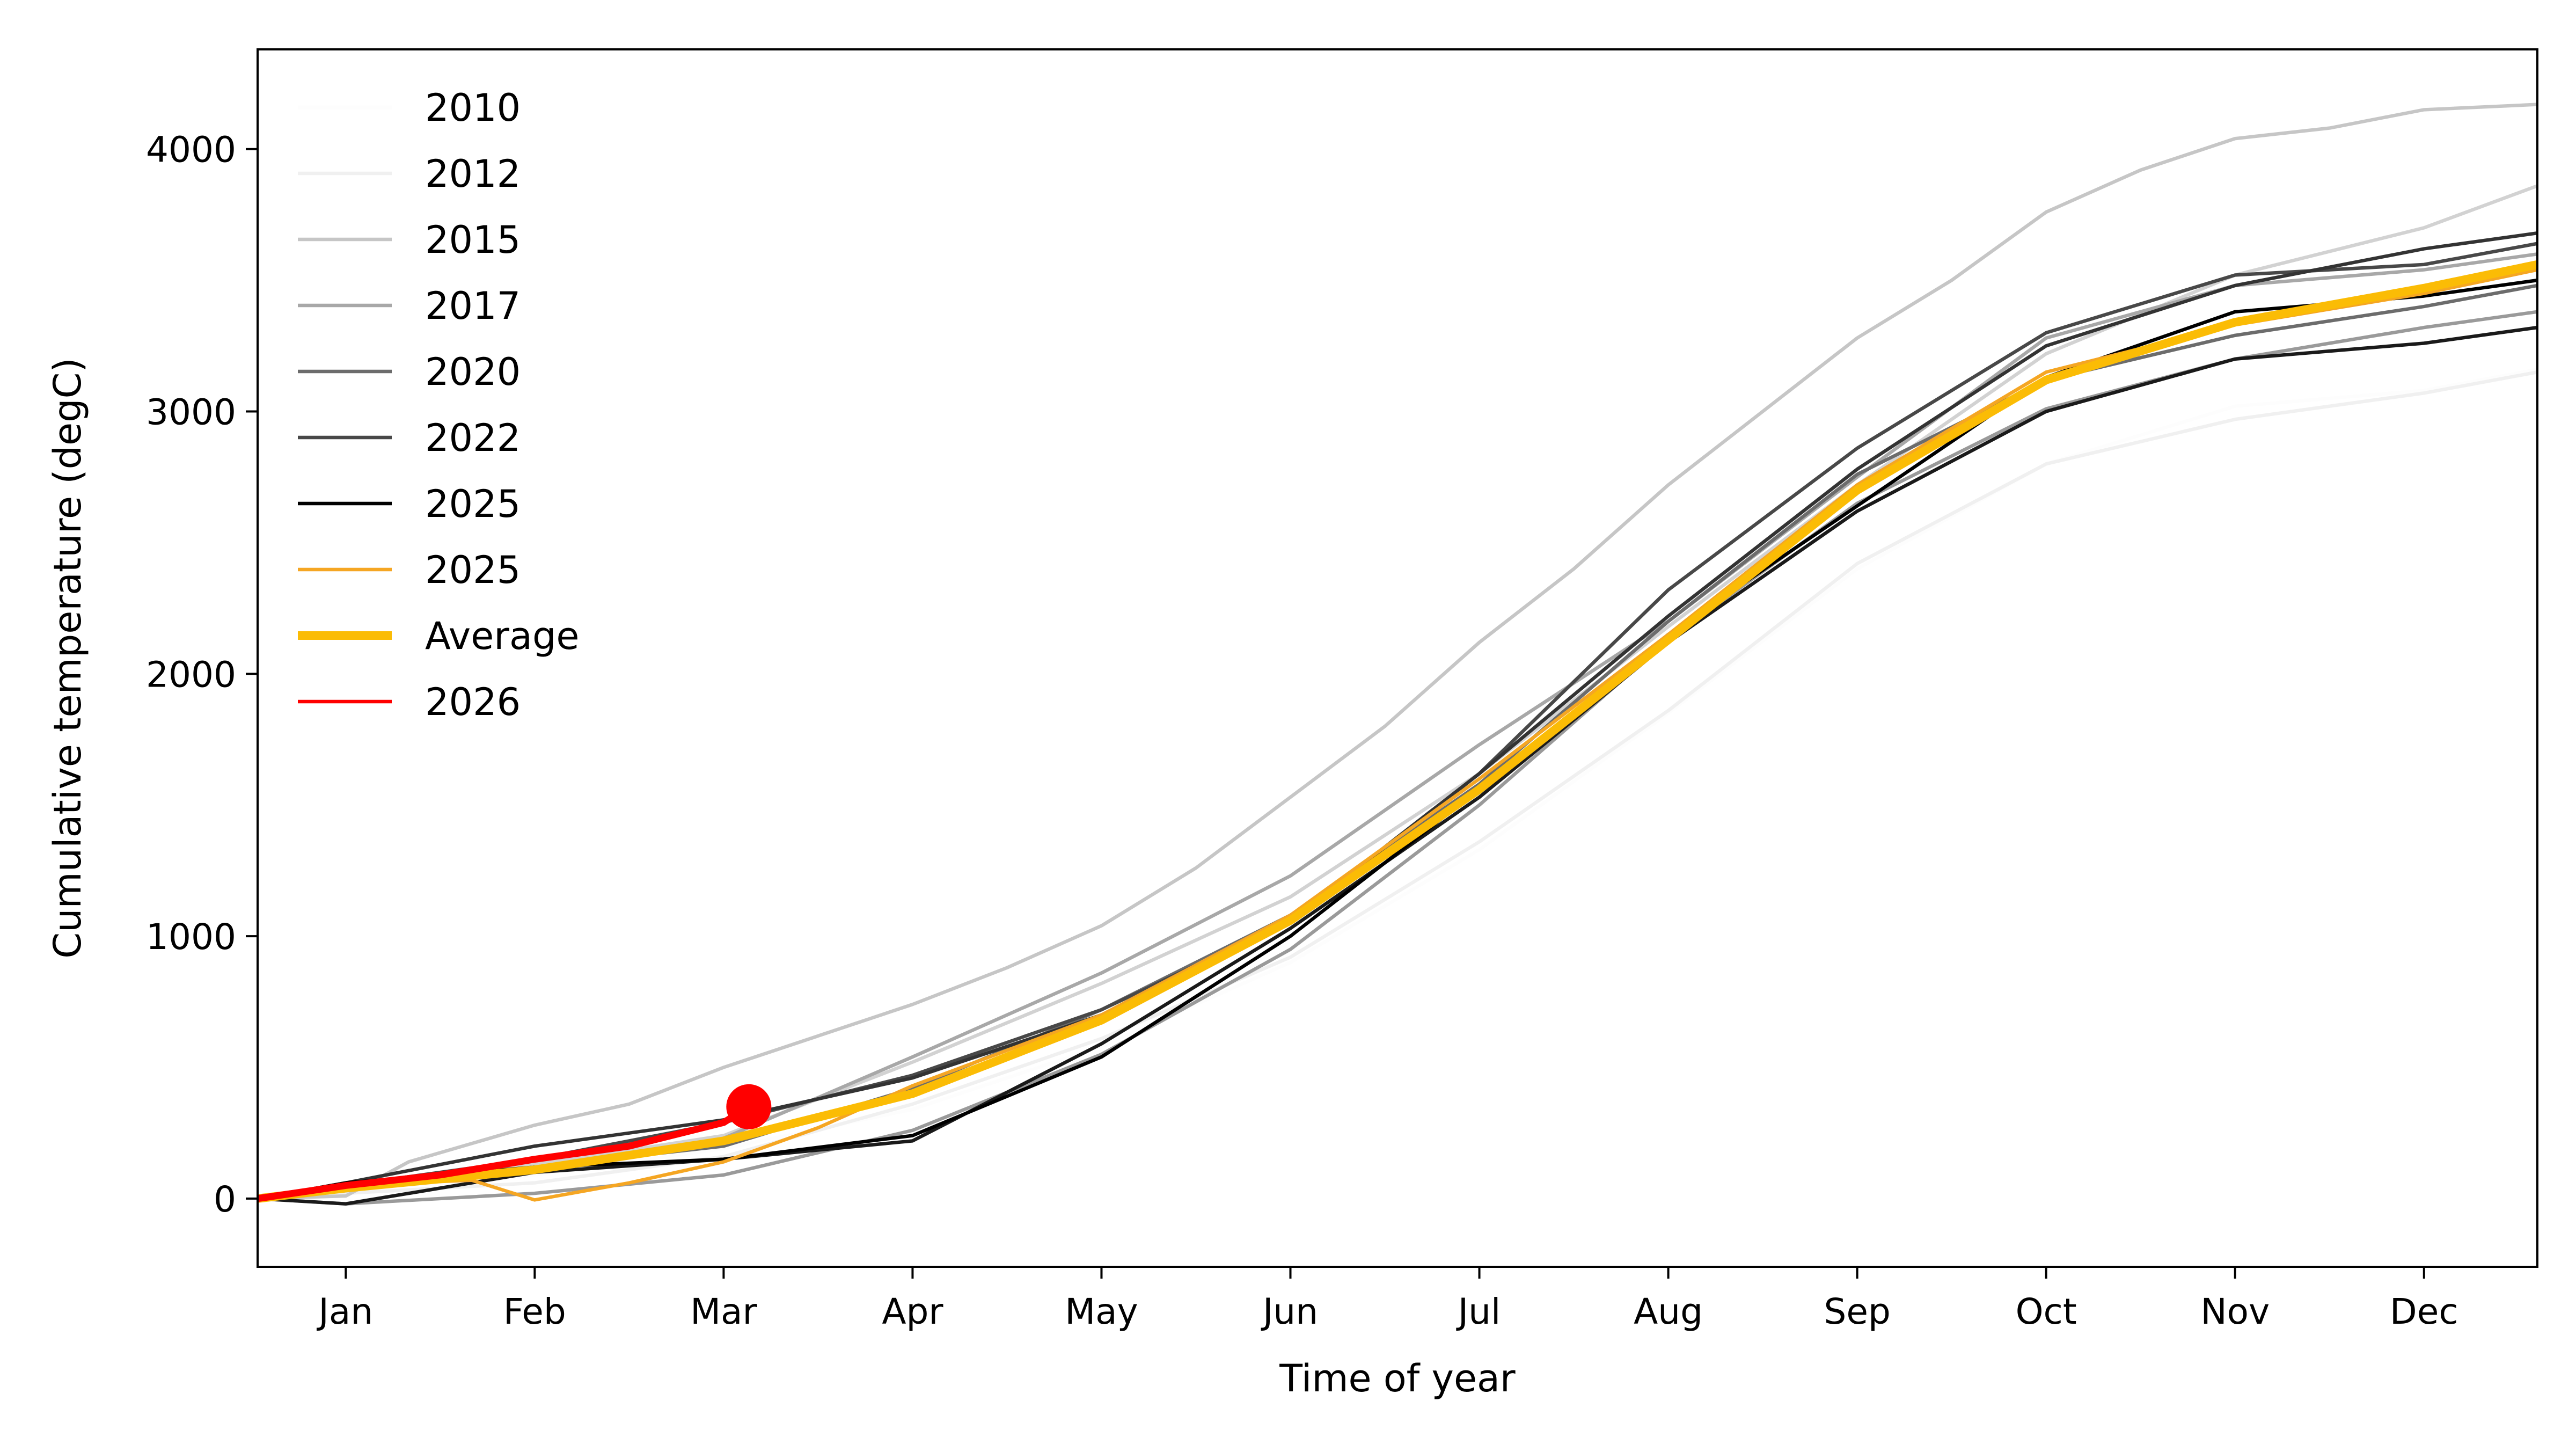  What do you see at coordinates (473, 372) in the screenshot?
I see `legend-label: 2020` at bounding box center [473, 372].